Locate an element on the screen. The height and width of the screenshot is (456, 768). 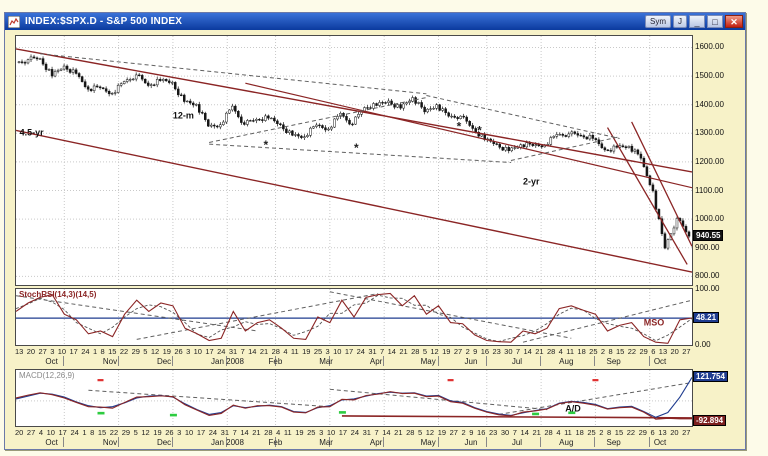
date-tick: 9 is located at coordinates (475, 351).